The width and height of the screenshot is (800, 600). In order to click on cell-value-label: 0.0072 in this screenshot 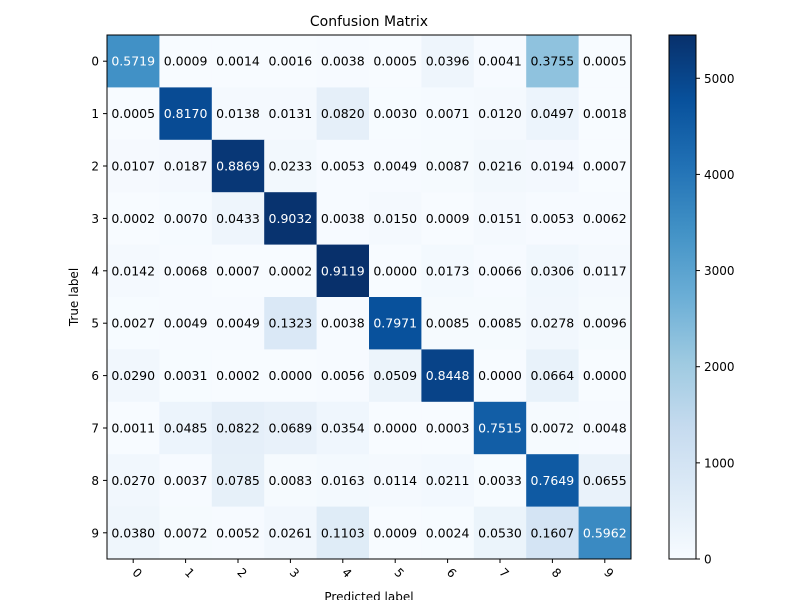, I will do `click(186, 532)`.